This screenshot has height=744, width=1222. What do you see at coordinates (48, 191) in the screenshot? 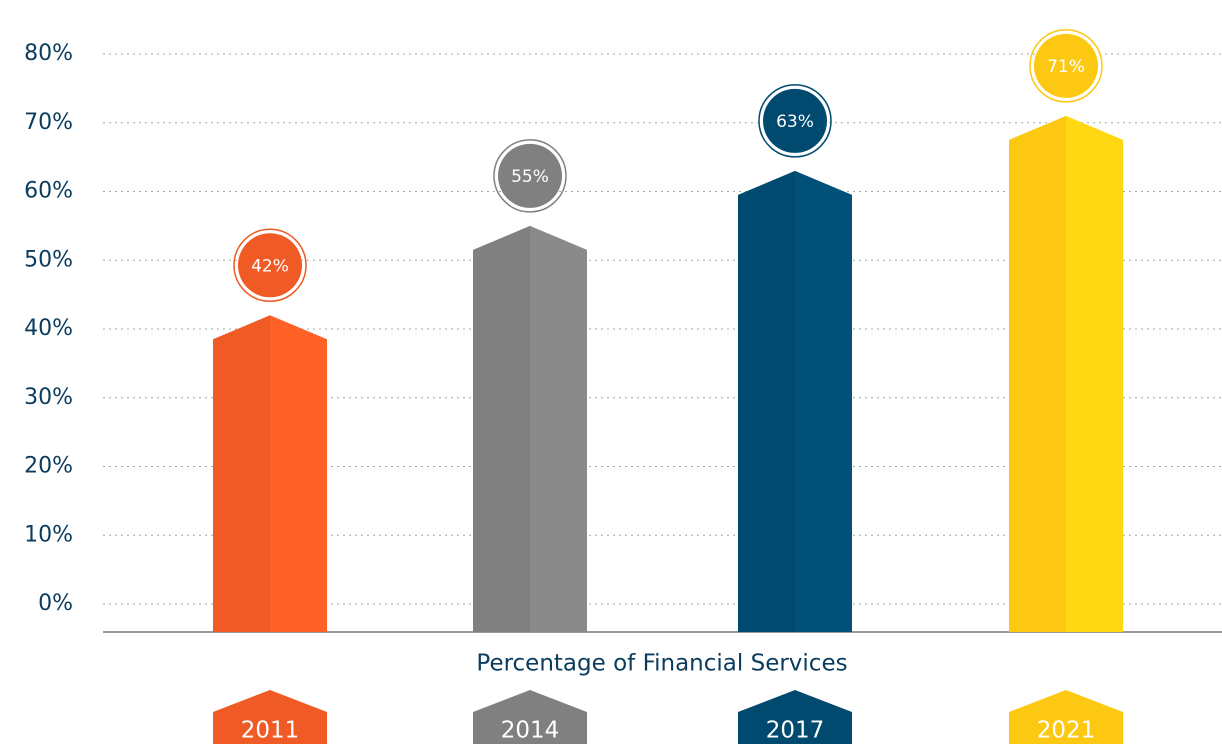
I see `y-tick-label: 60%` at bounding box center [48, 191].